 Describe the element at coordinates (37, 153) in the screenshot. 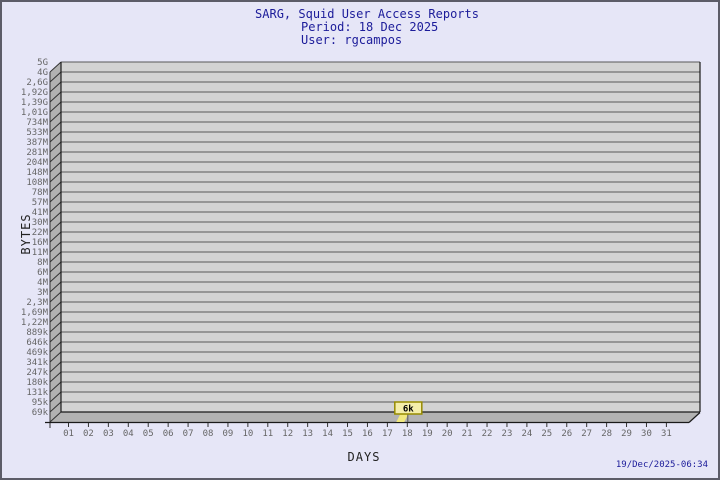

I see `y-tick-label: 281M` at that location.